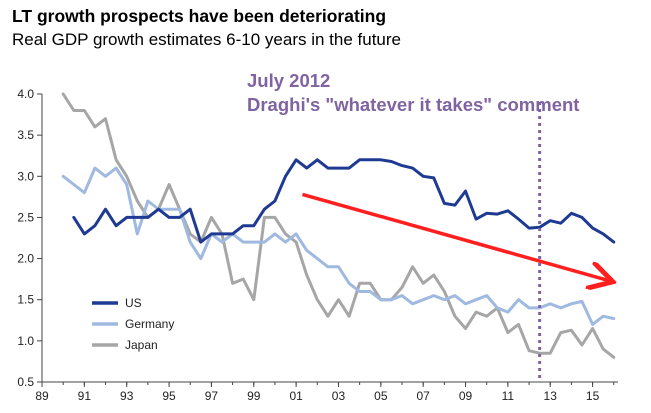 The image size is (651, 413). Describe the element at coordinates (25, 341) in the screenshot. I see `y-tick-label: 1.0` at that location.